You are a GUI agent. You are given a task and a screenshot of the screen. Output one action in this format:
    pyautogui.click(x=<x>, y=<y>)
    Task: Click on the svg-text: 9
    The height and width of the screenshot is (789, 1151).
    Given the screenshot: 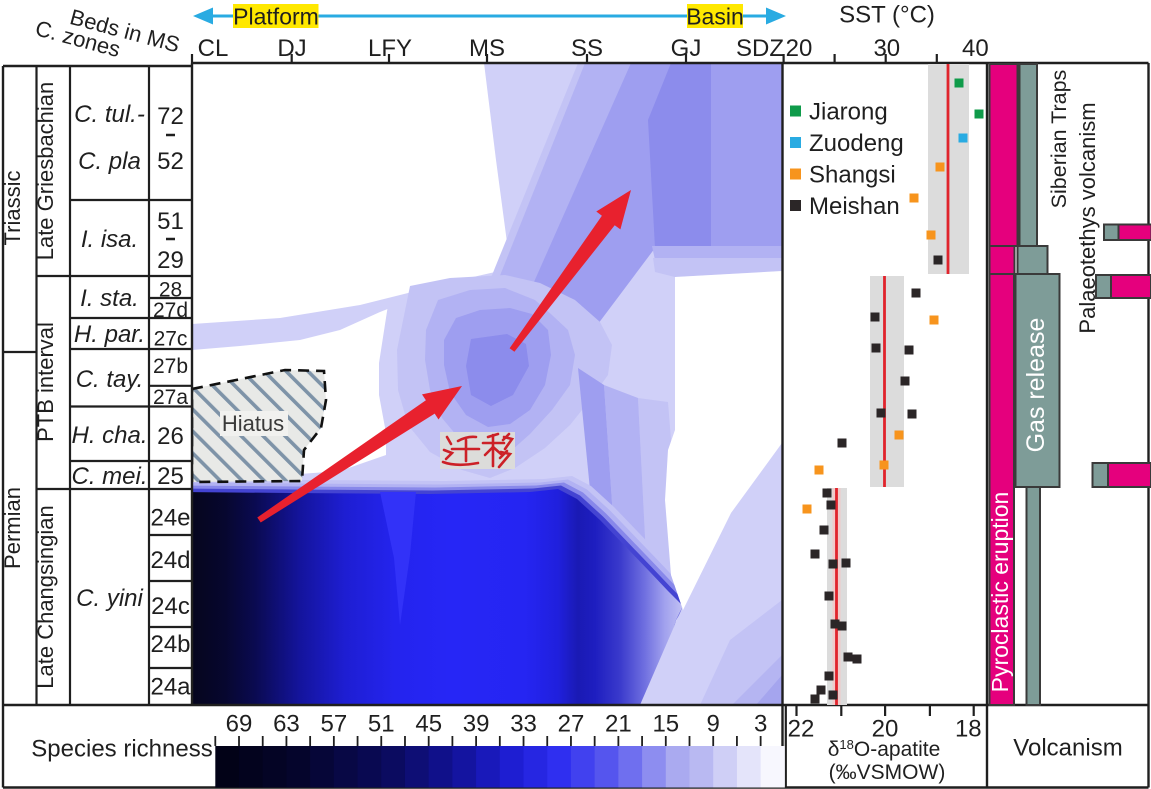 What is the action you would take?
    pyautogui.click(x=713, y=724)
    